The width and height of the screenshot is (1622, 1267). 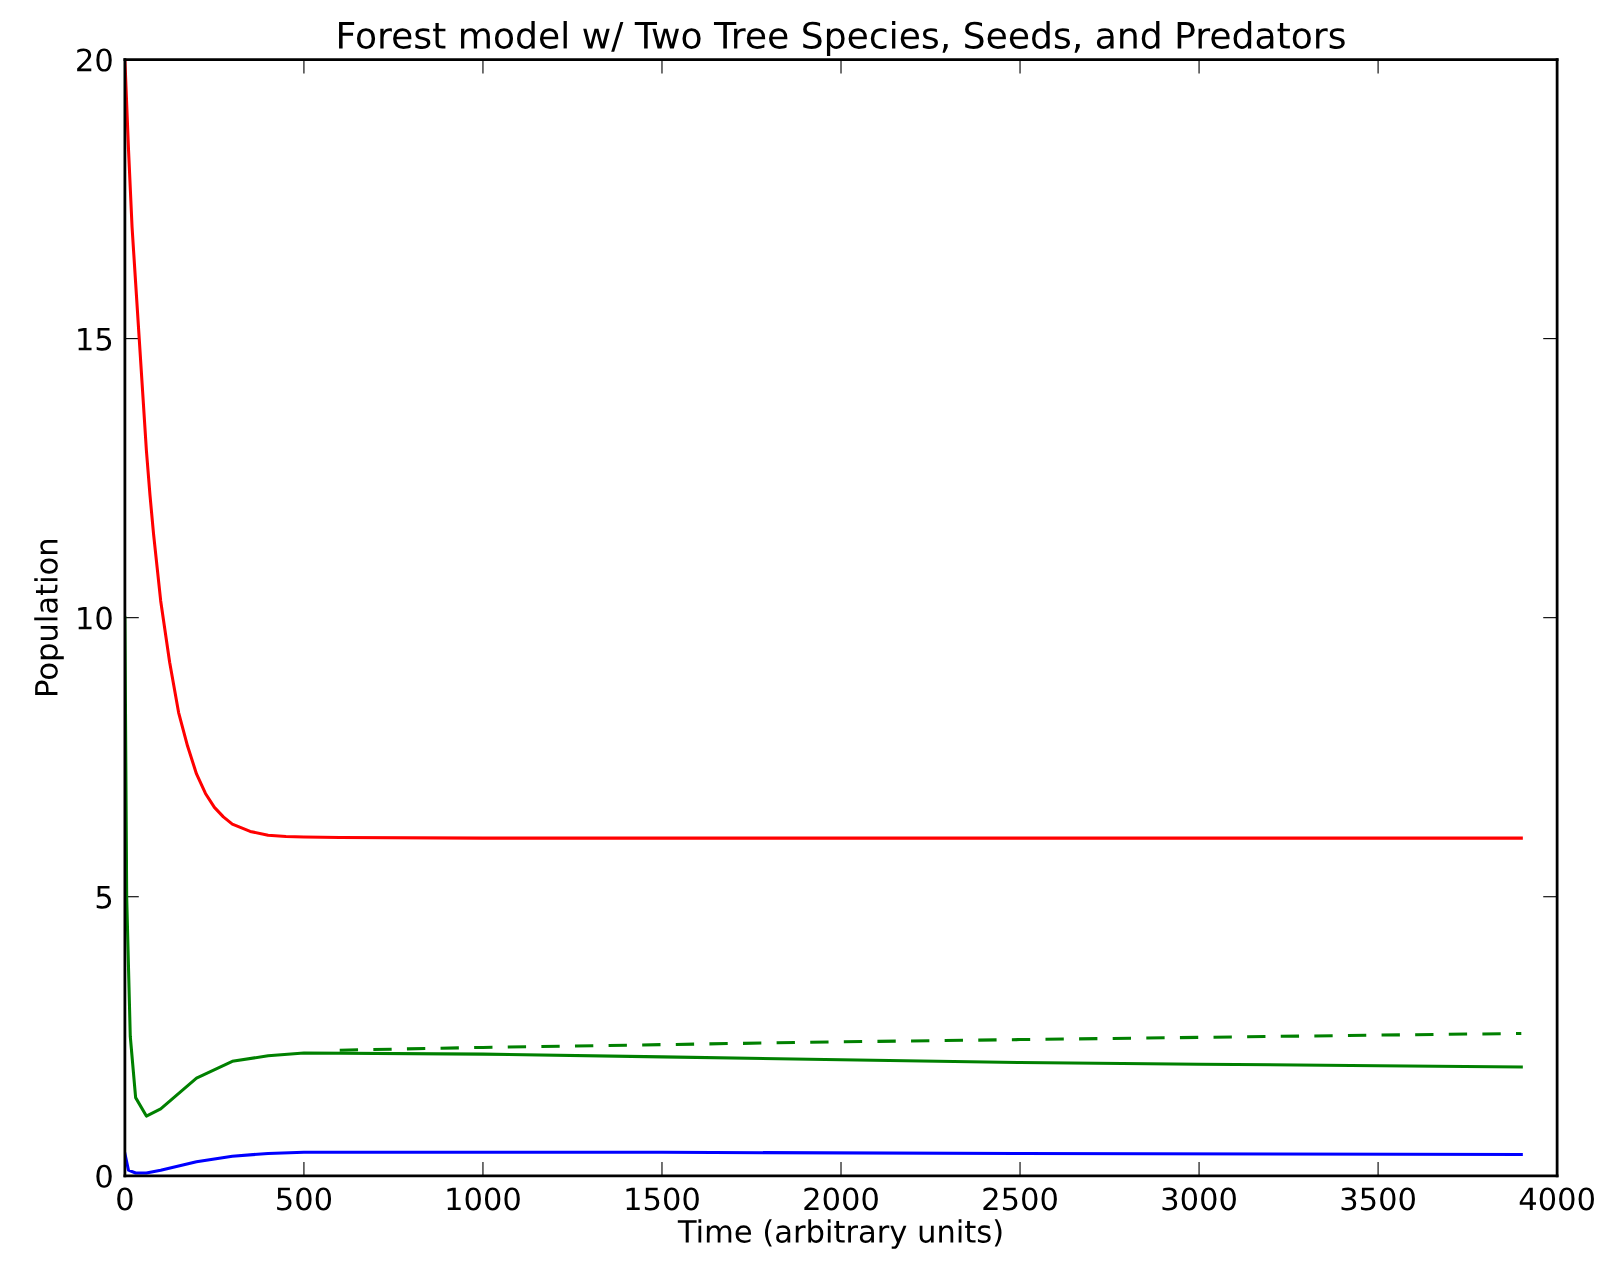 I want to click on y-tick-label: 20, so click(x=94, y=60).